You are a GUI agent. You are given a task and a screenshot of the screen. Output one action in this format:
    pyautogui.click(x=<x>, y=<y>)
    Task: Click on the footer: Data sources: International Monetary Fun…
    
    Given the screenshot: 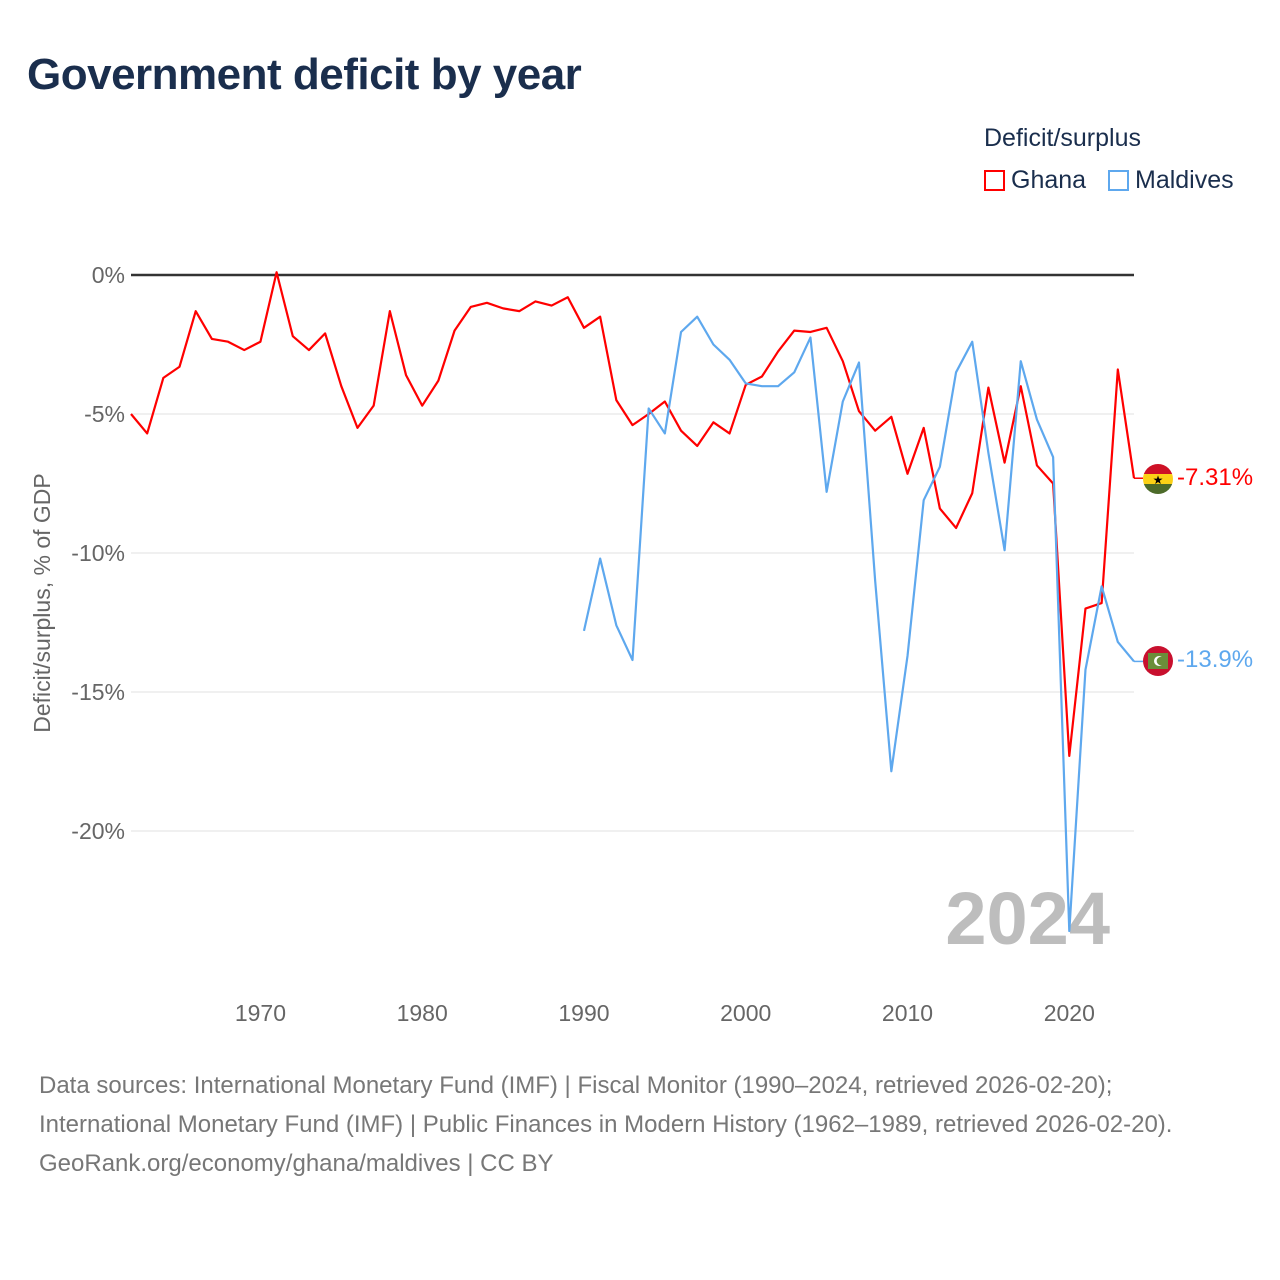 What is the action you would take?
    pyautogui.click(x=639, y=1124)
    